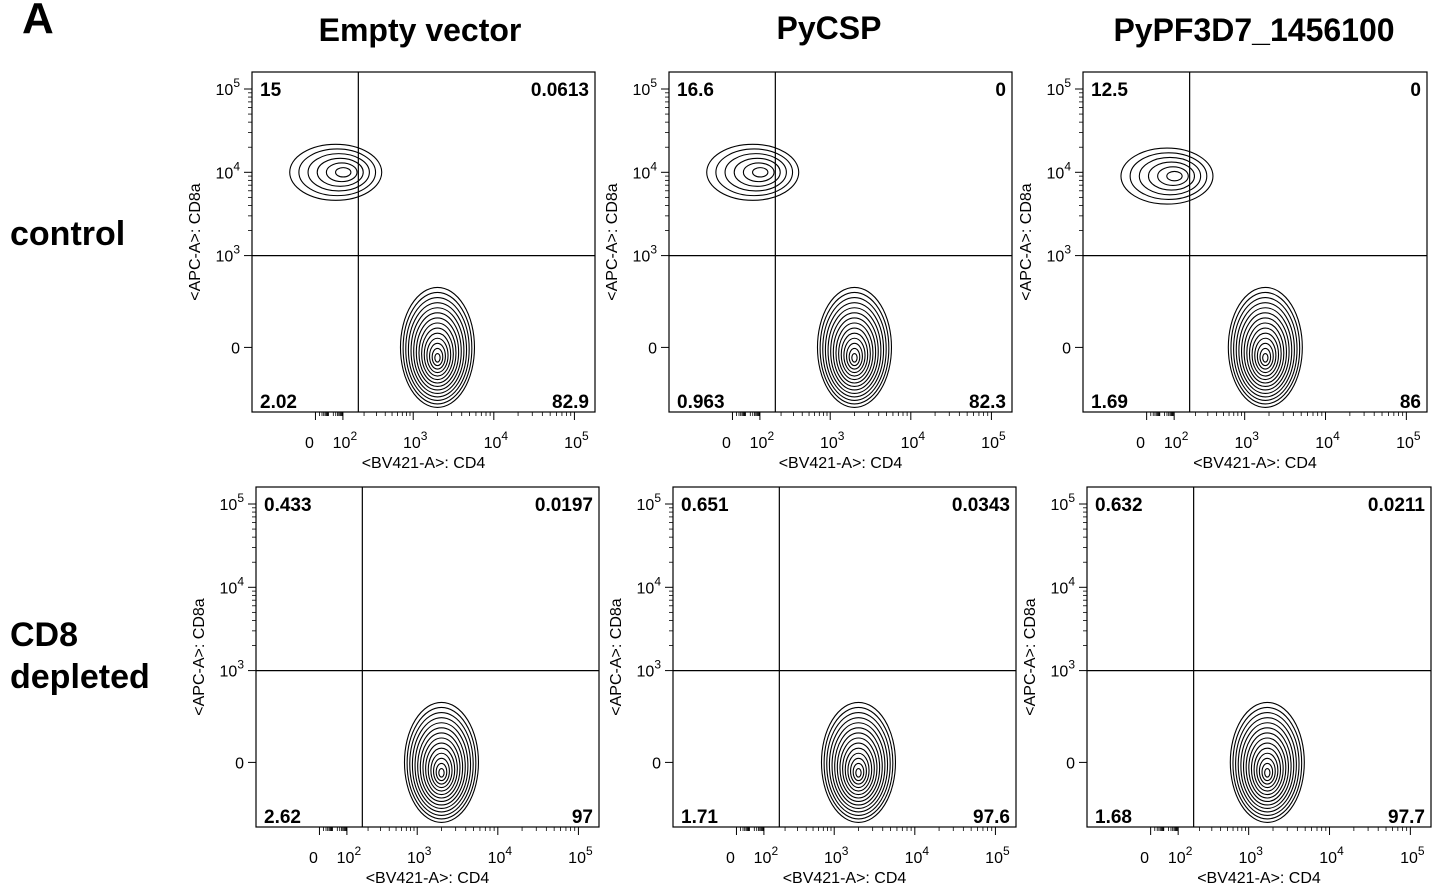  What do you see at coordinates (271, 90) in the screenshot?
I see `quadrant-upper-left: 15` at bounding box center [271, 90].